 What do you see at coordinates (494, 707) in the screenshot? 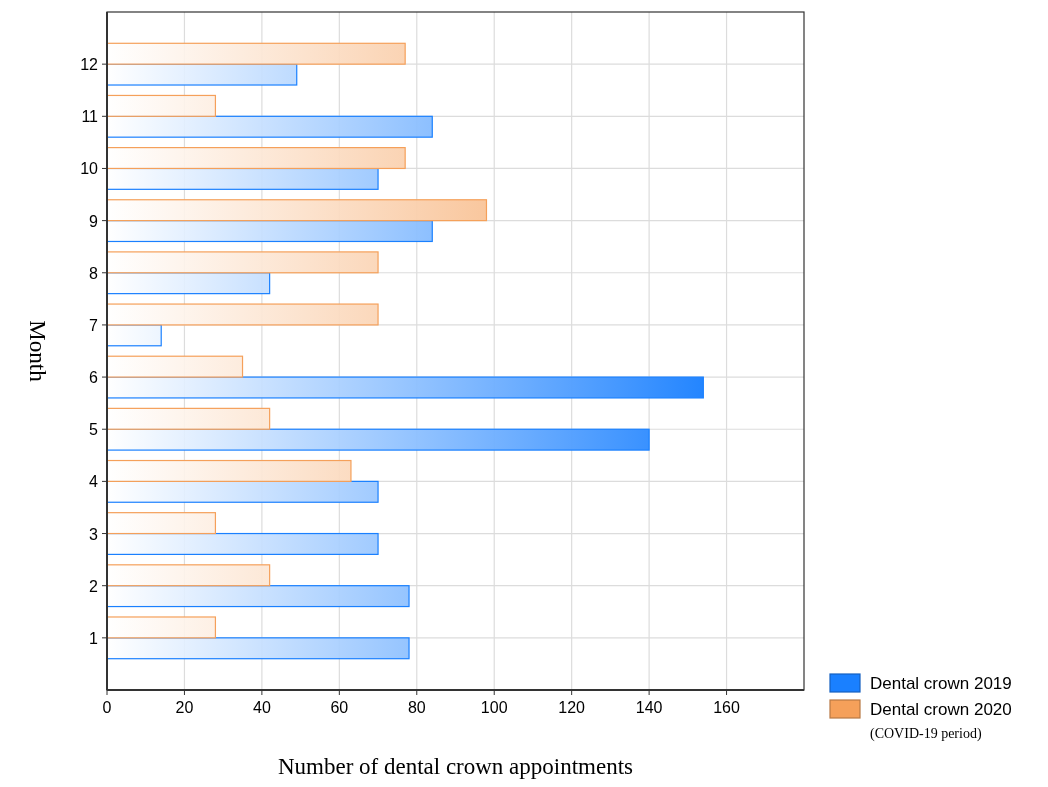
I see `x-tick-label: 100` at bounding box center [494, 707].